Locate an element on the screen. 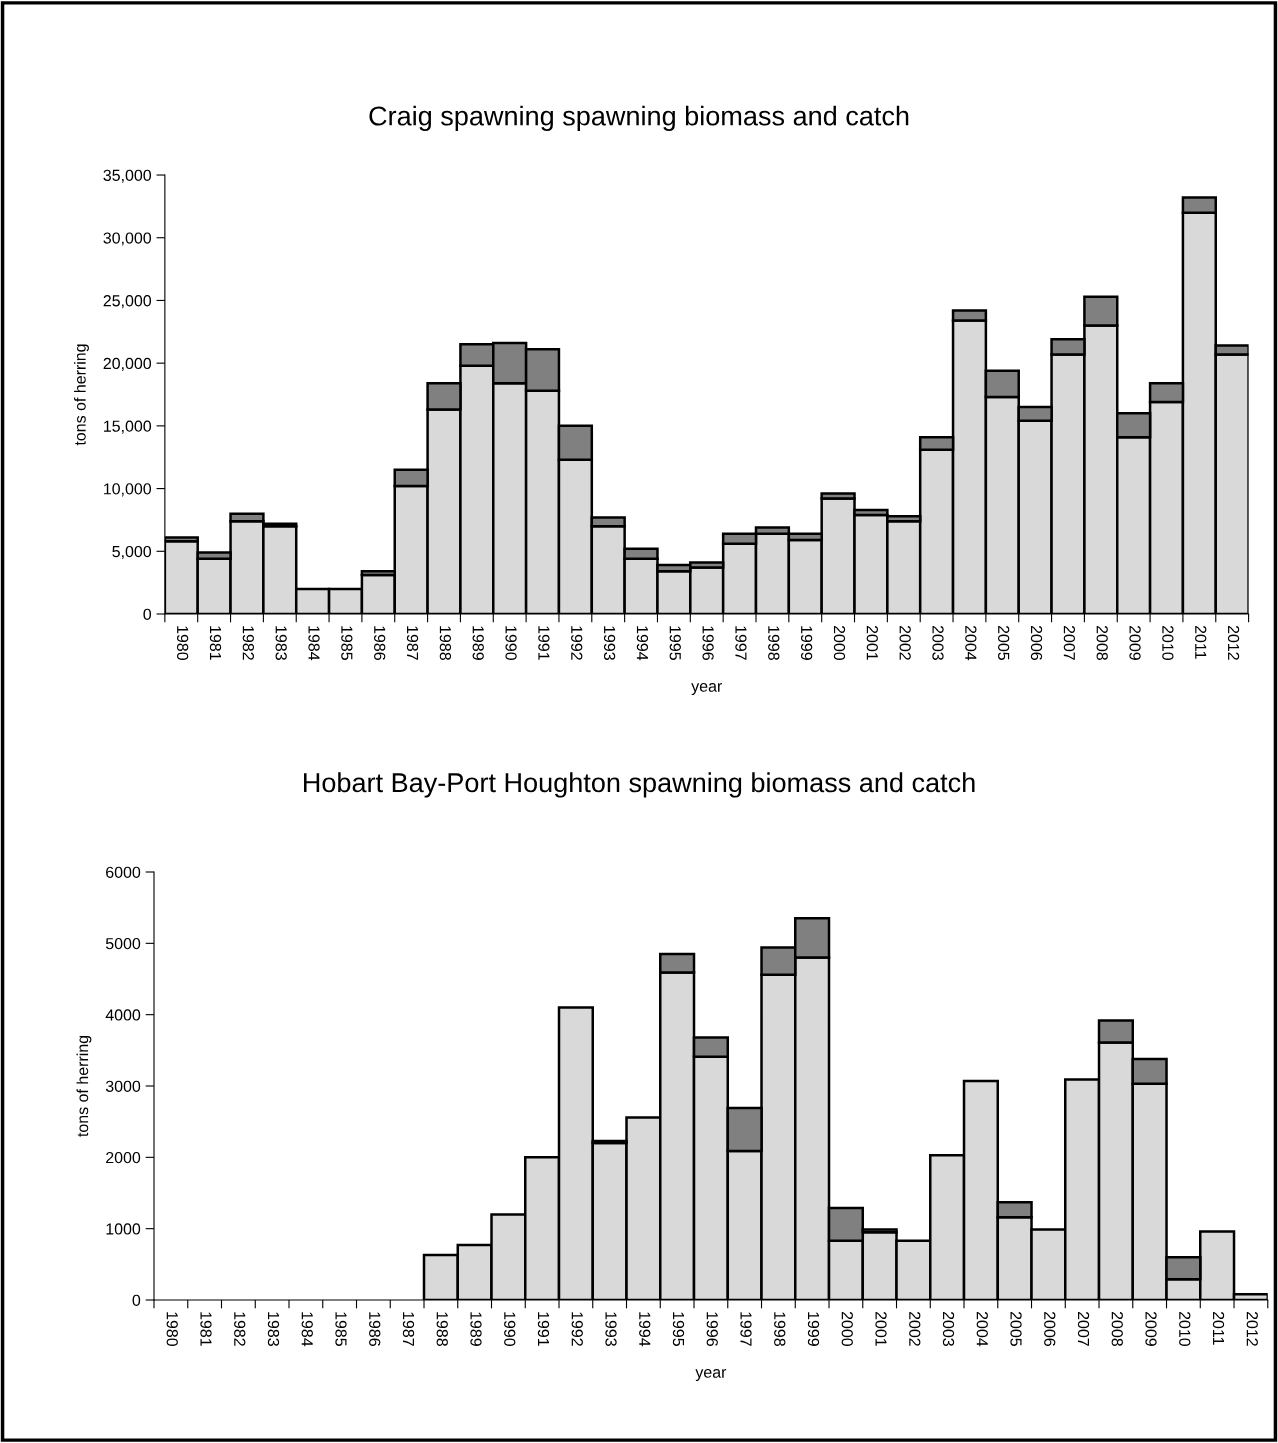 Image resolution: width=1278 pixels, height=1443 pixels. y-tick-label: 10,000 is located at coordinates (128, 490).